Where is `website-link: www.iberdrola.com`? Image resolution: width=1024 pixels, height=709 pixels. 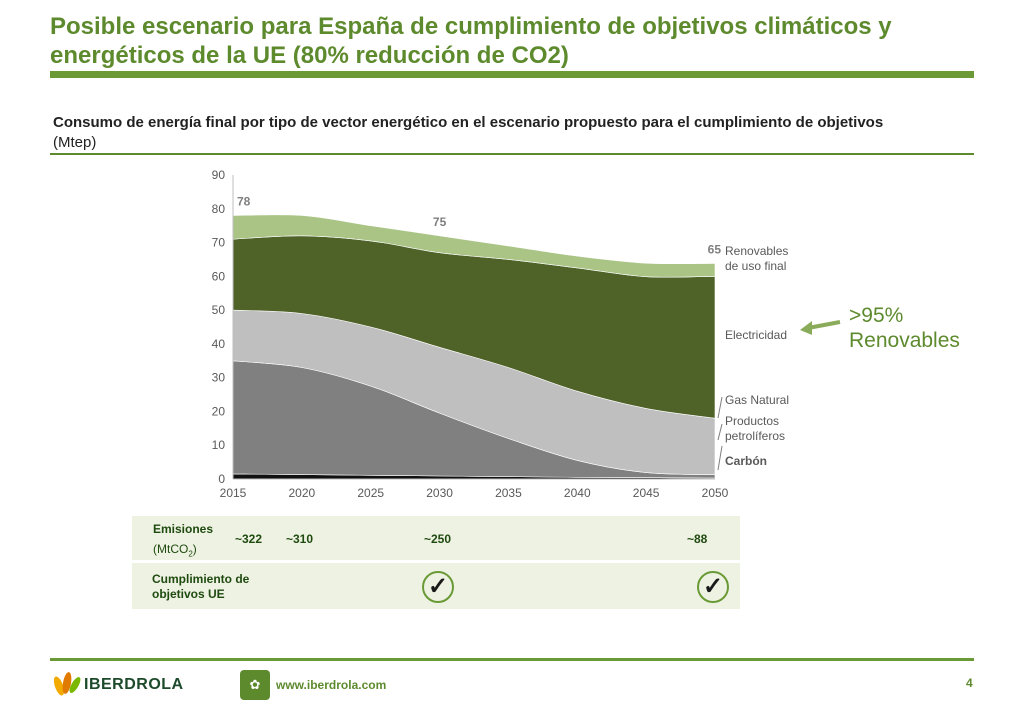
website-link: www.iberdrola.com is located at coordinates (331, 685).